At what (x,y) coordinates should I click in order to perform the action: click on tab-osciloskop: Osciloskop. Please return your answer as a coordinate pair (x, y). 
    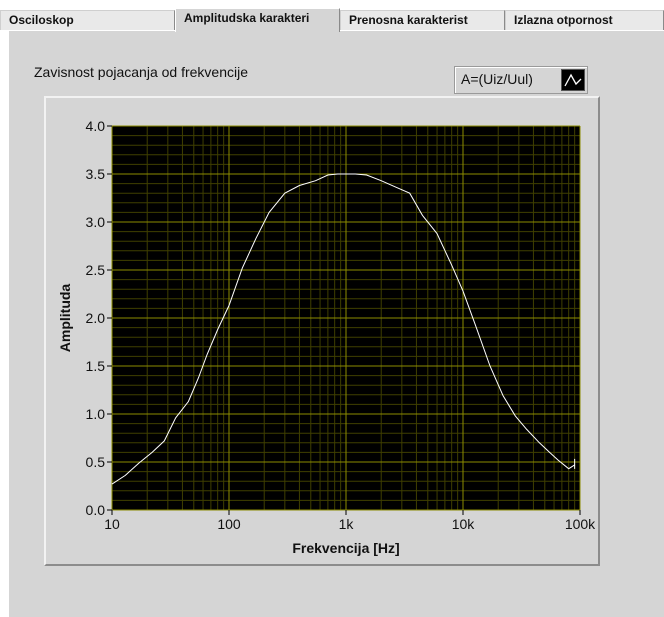
    Looking at the image, I should click on (87, 20).